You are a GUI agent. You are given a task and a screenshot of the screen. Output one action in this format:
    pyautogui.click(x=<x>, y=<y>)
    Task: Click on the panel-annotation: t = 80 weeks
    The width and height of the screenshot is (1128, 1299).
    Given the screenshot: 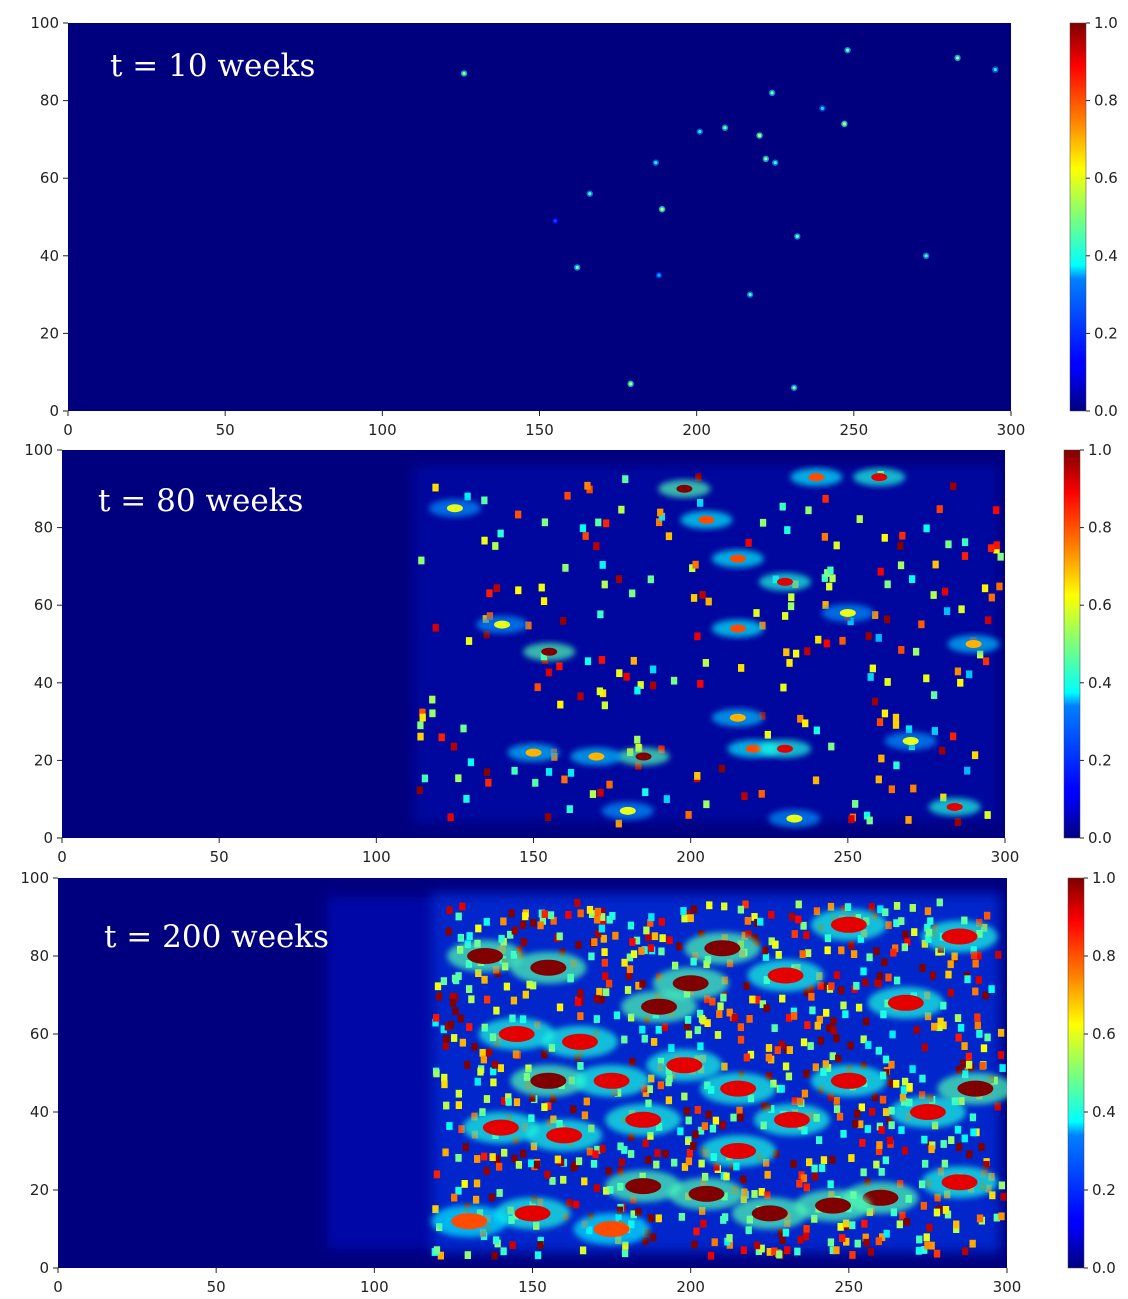 What is the action you would take?
    pyautogui.click(x=200, y=501)
    